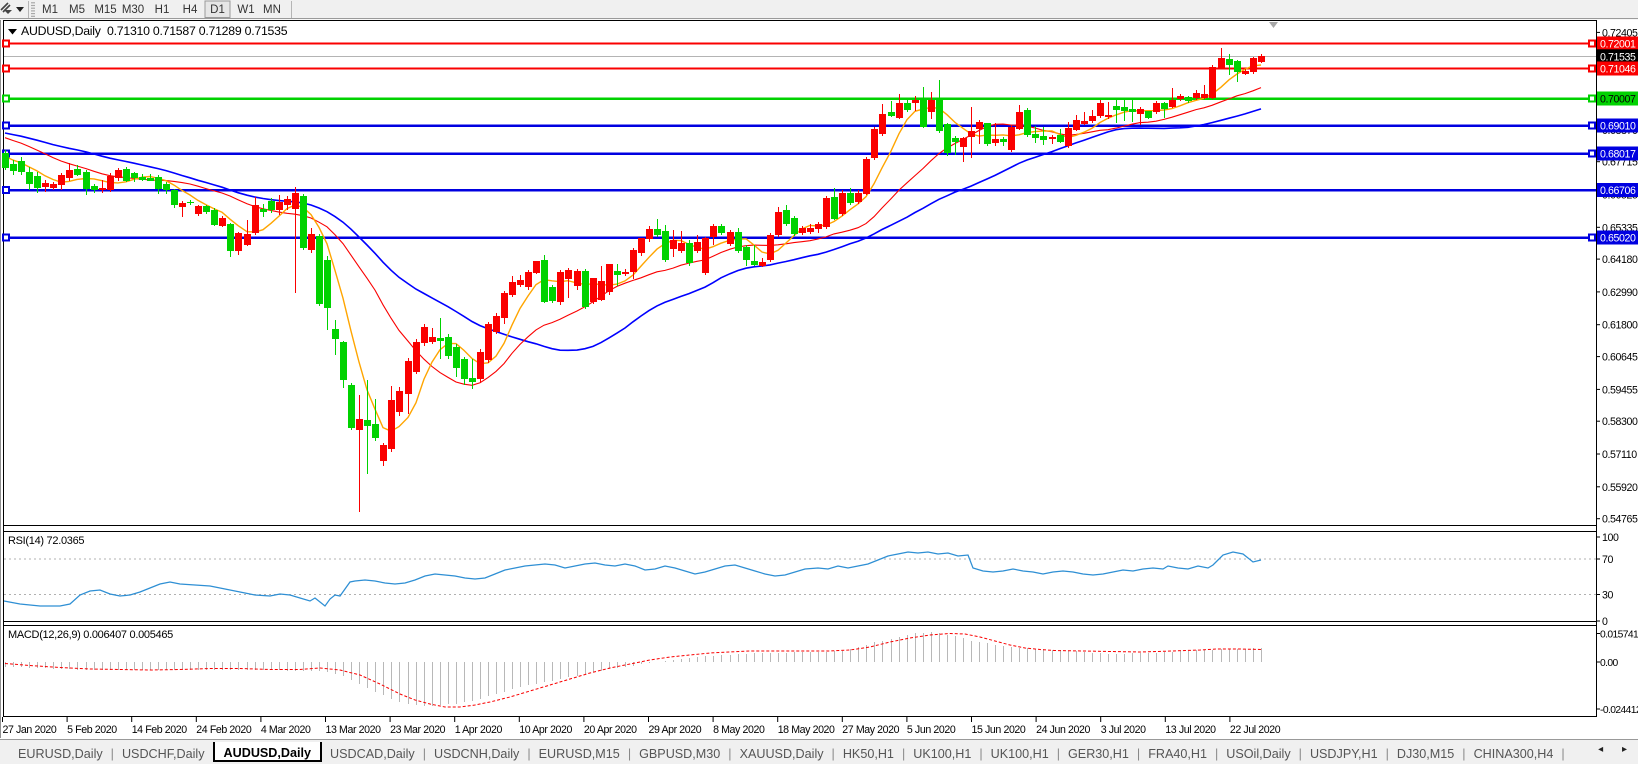 The width and height of the screenshot is (1638, 764). I want to click on svg-text: 0.58300, so click(1620, 422).